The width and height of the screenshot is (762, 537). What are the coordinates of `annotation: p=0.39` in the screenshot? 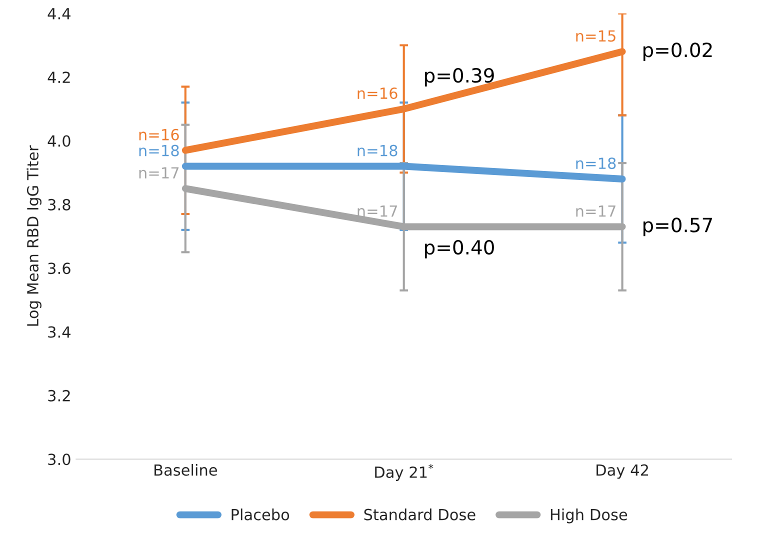 It's located at (459, 77).